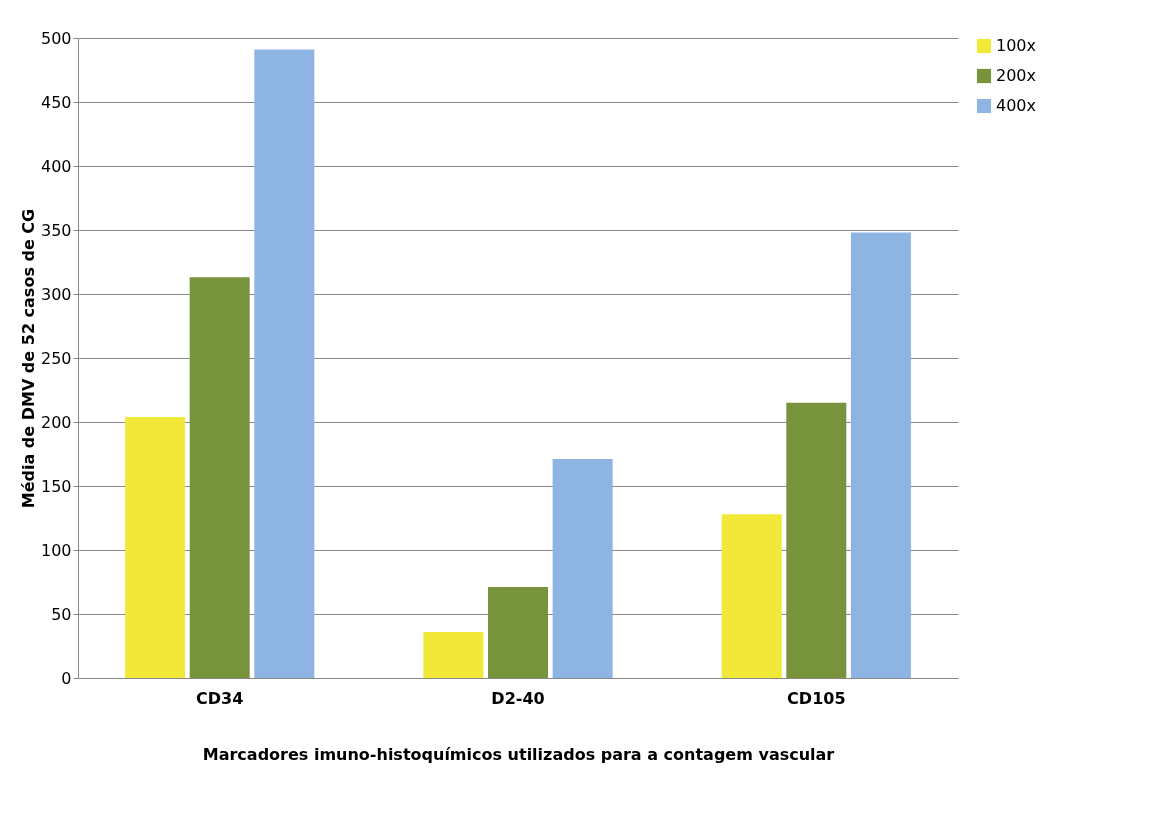 This screenshot has height=825, width=1167. Describe the element at coordinates (56, 486) in the screenshot. I see `y-tick-label: 150` at that location.